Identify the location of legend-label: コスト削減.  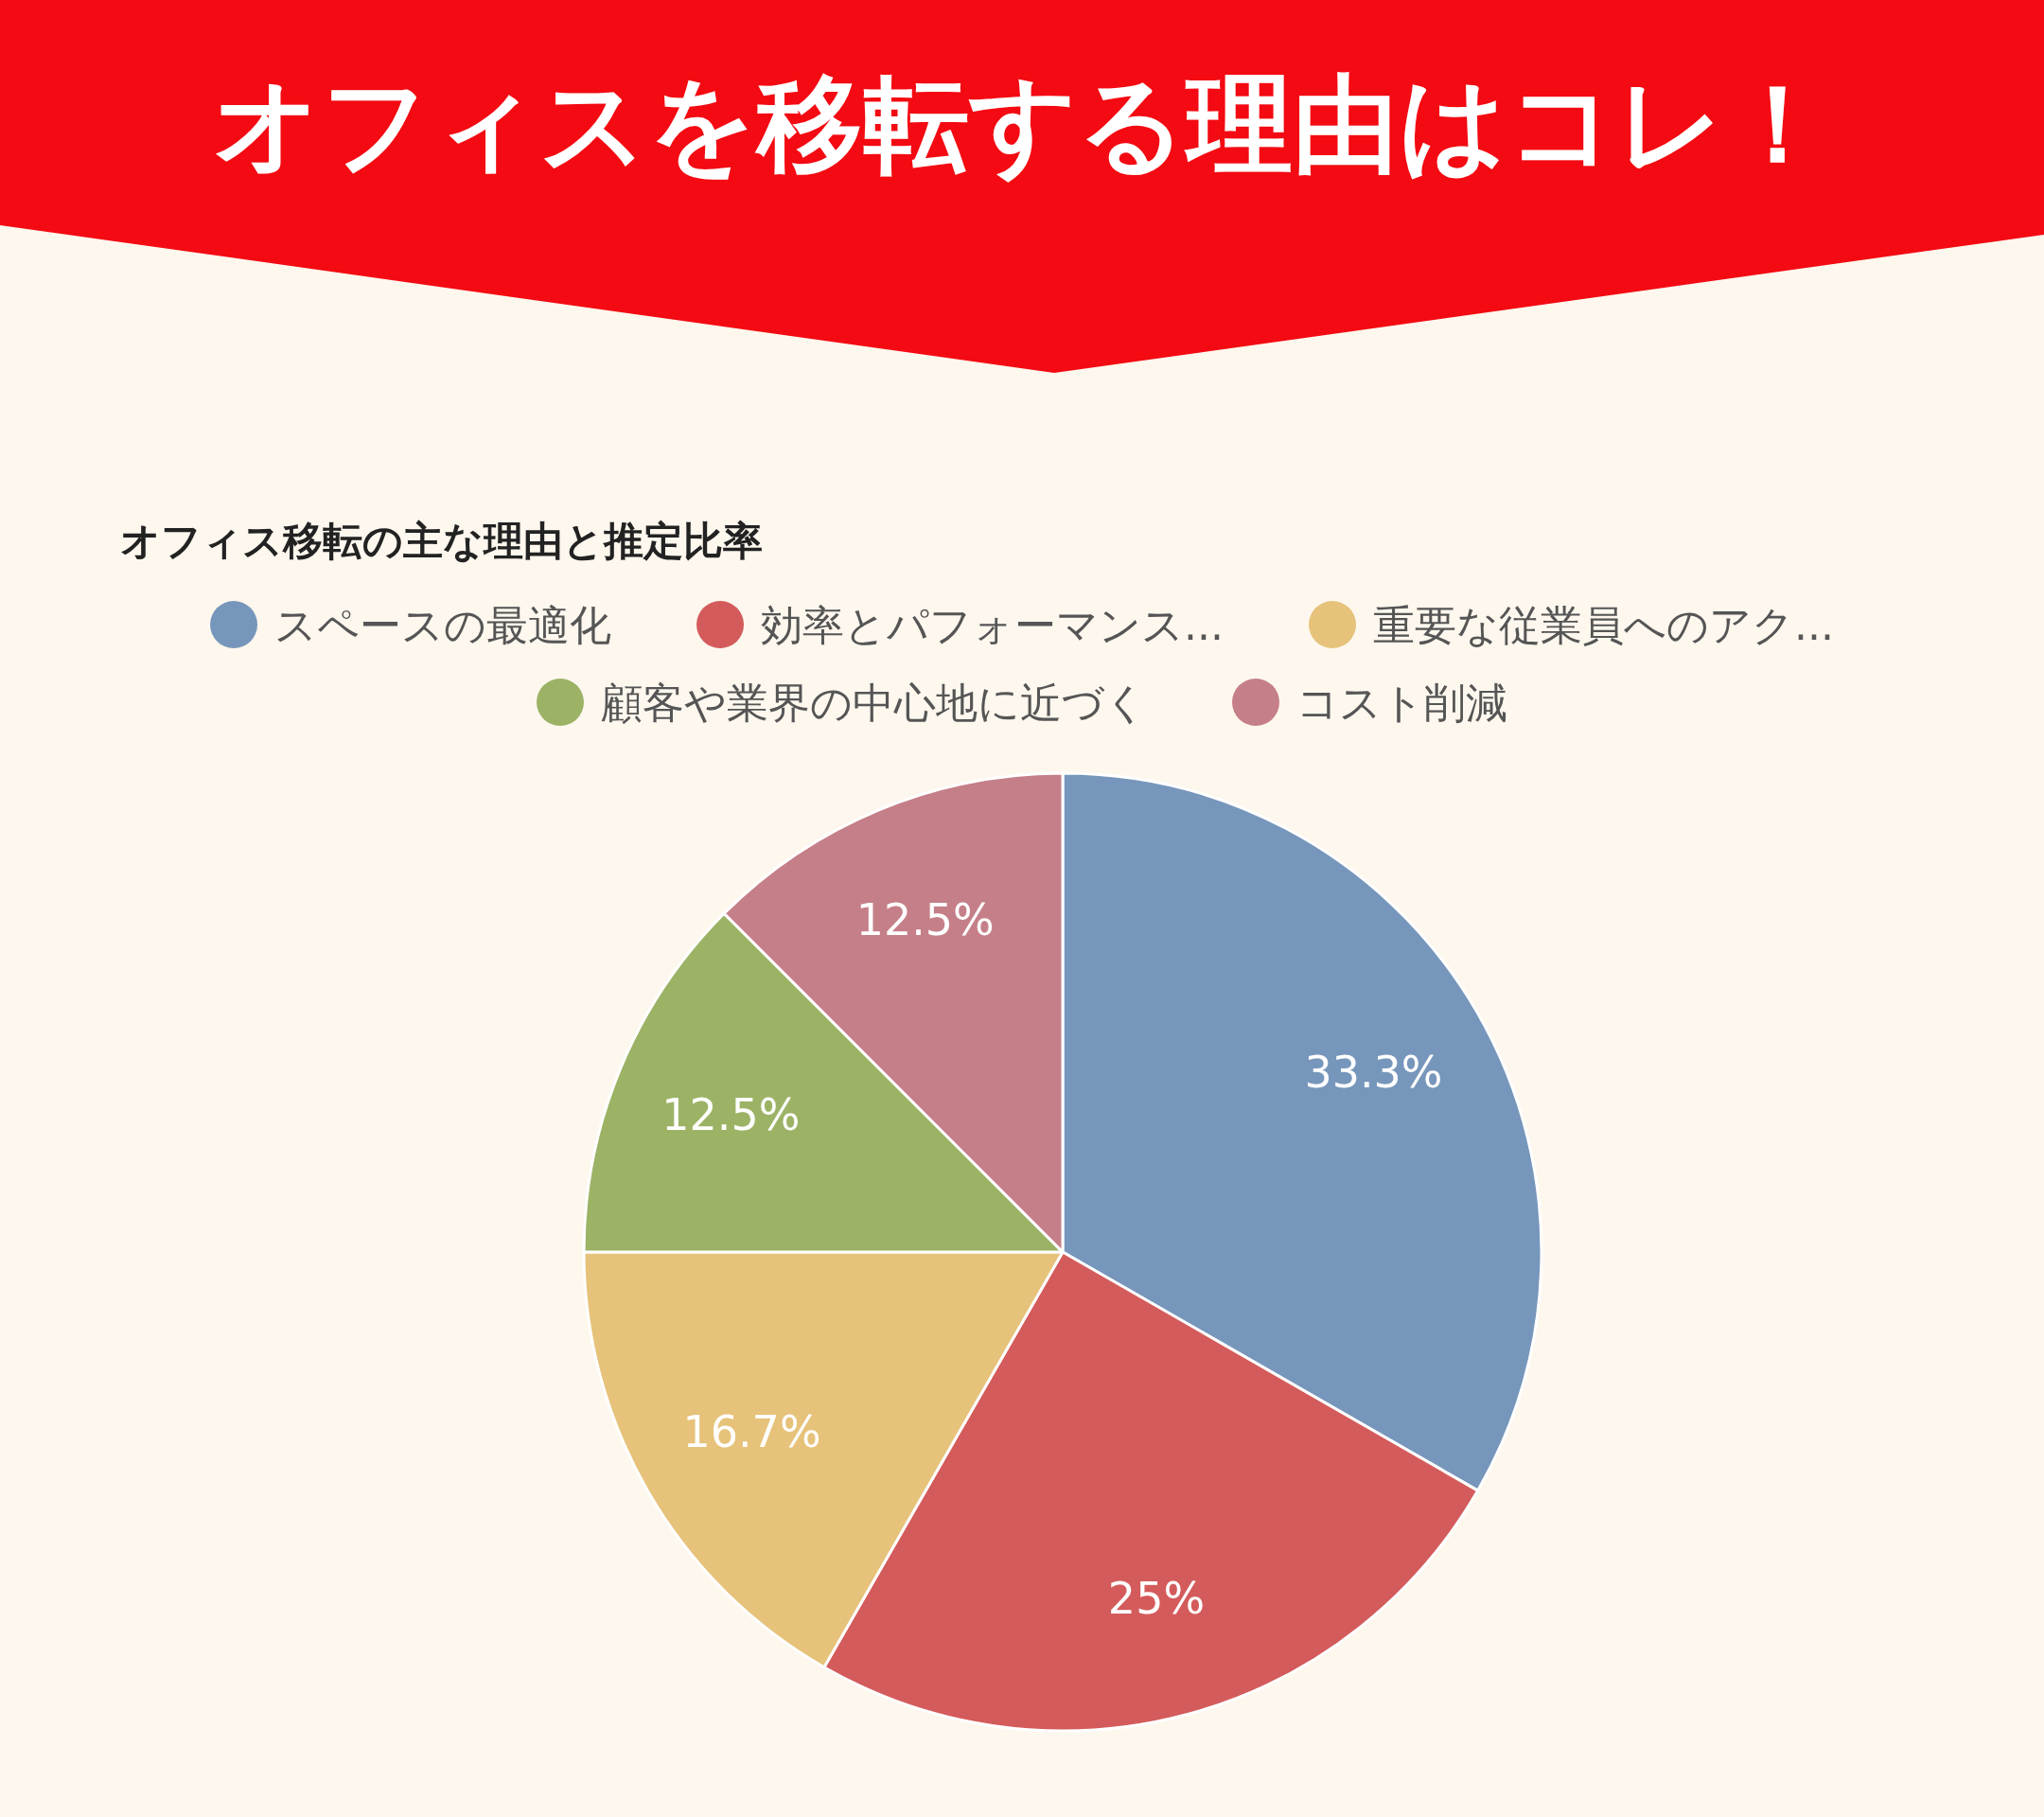
(1401, 703).